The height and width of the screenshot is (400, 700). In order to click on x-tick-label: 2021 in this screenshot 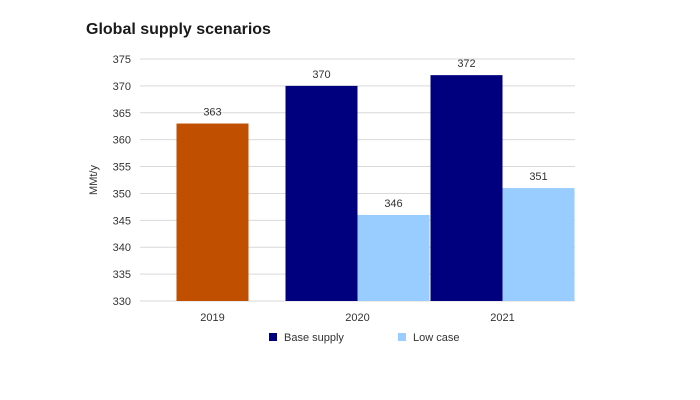, I will do `click(502, 318)`.